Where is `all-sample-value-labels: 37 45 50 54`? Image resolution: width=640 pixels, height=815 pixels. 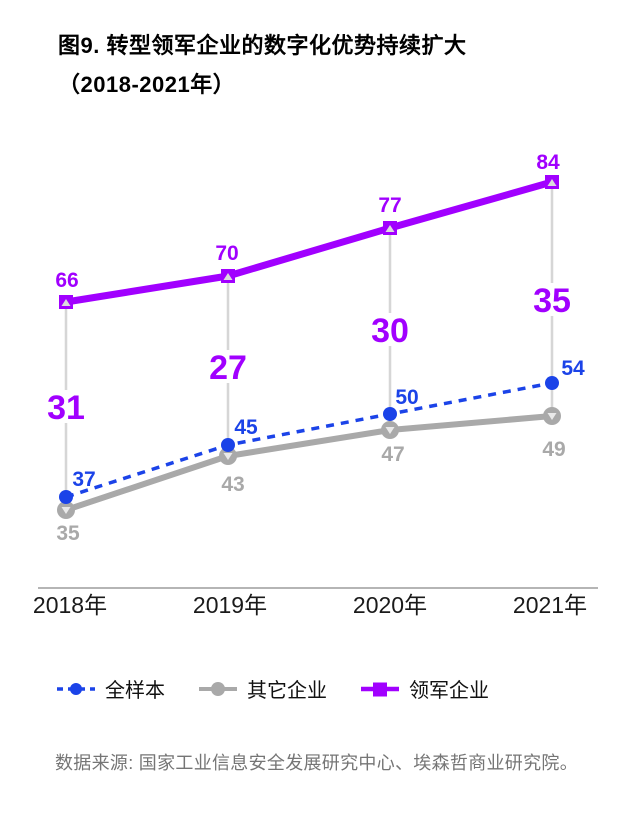 all-sample-value-labels: 37 45 50 54 is located at coordinates (328, 424).